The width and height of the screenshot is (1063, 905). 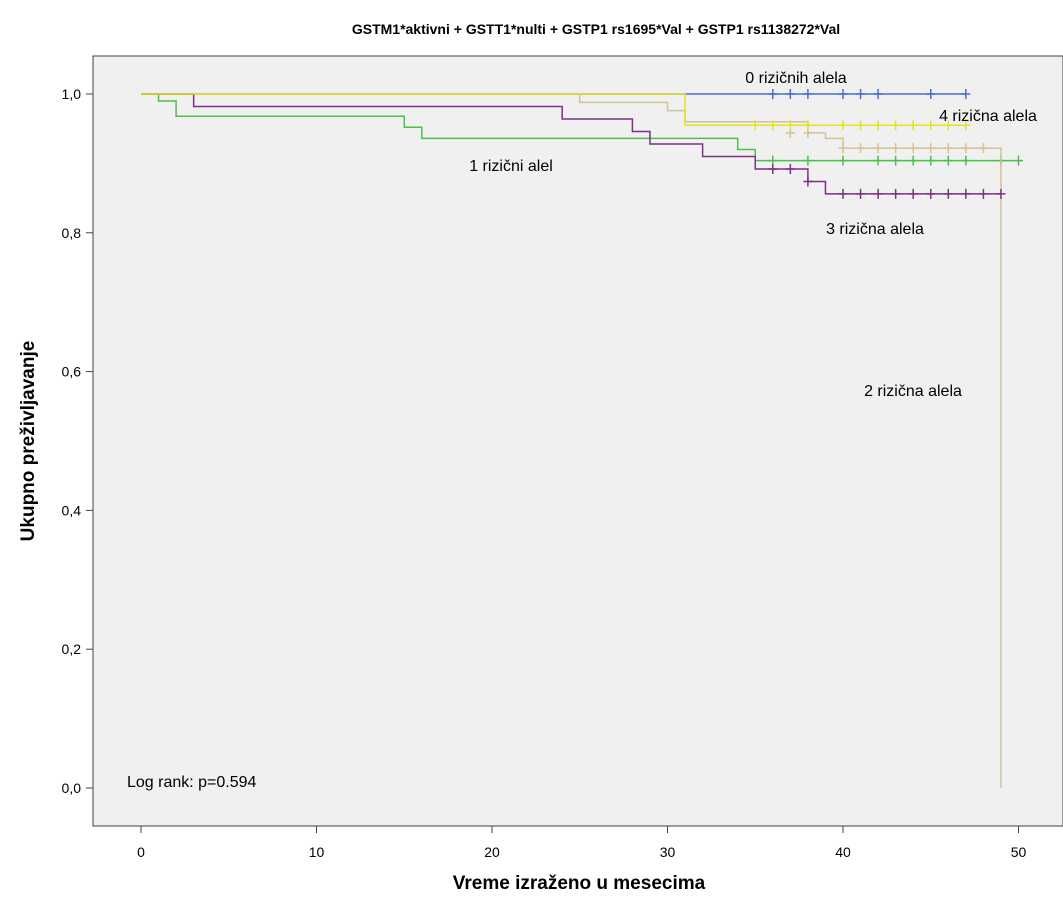 I want to click on x-tick-label: 10, so click(x=317, y=852).